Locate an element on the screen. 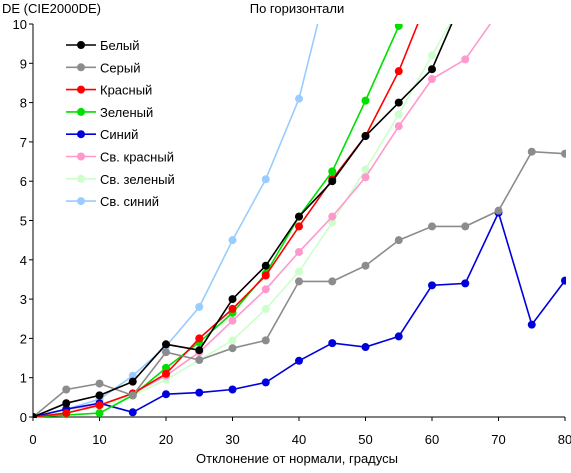 The image size is (571, 473). legend-item-white: Белый is located at coordinates (103, 45).